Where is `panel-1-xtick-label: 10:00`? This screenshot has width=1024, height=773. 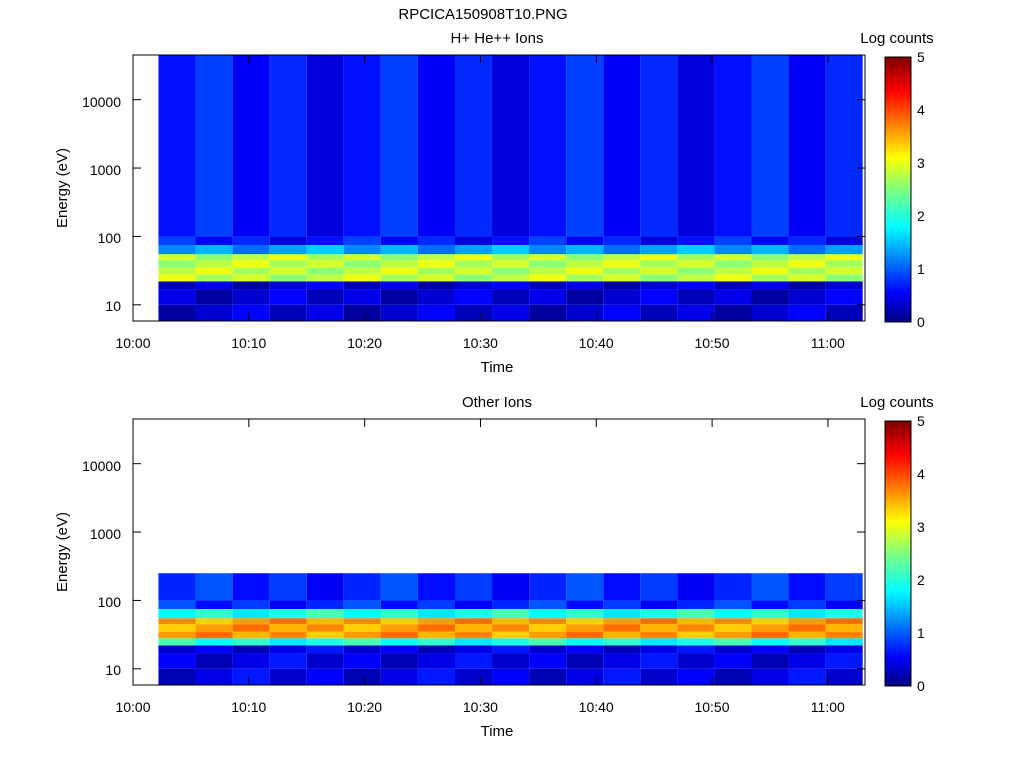 panel-1-xtick-label: 10:00 is located at coordinates (132, 343).